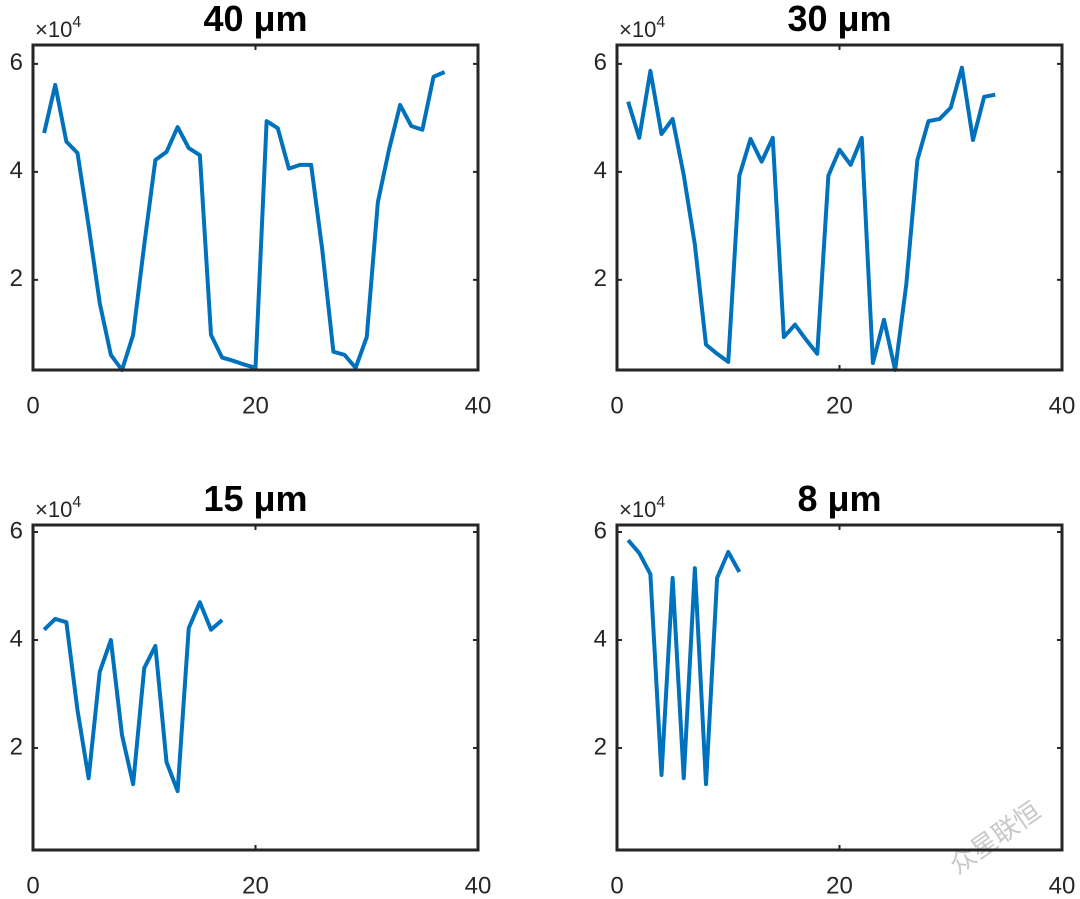 The image size is (1080, 899). What do you see at coordinates (255, 19) in the screenshot?
I see `chart-title: 40 μm` at bounding box center [255, 19].